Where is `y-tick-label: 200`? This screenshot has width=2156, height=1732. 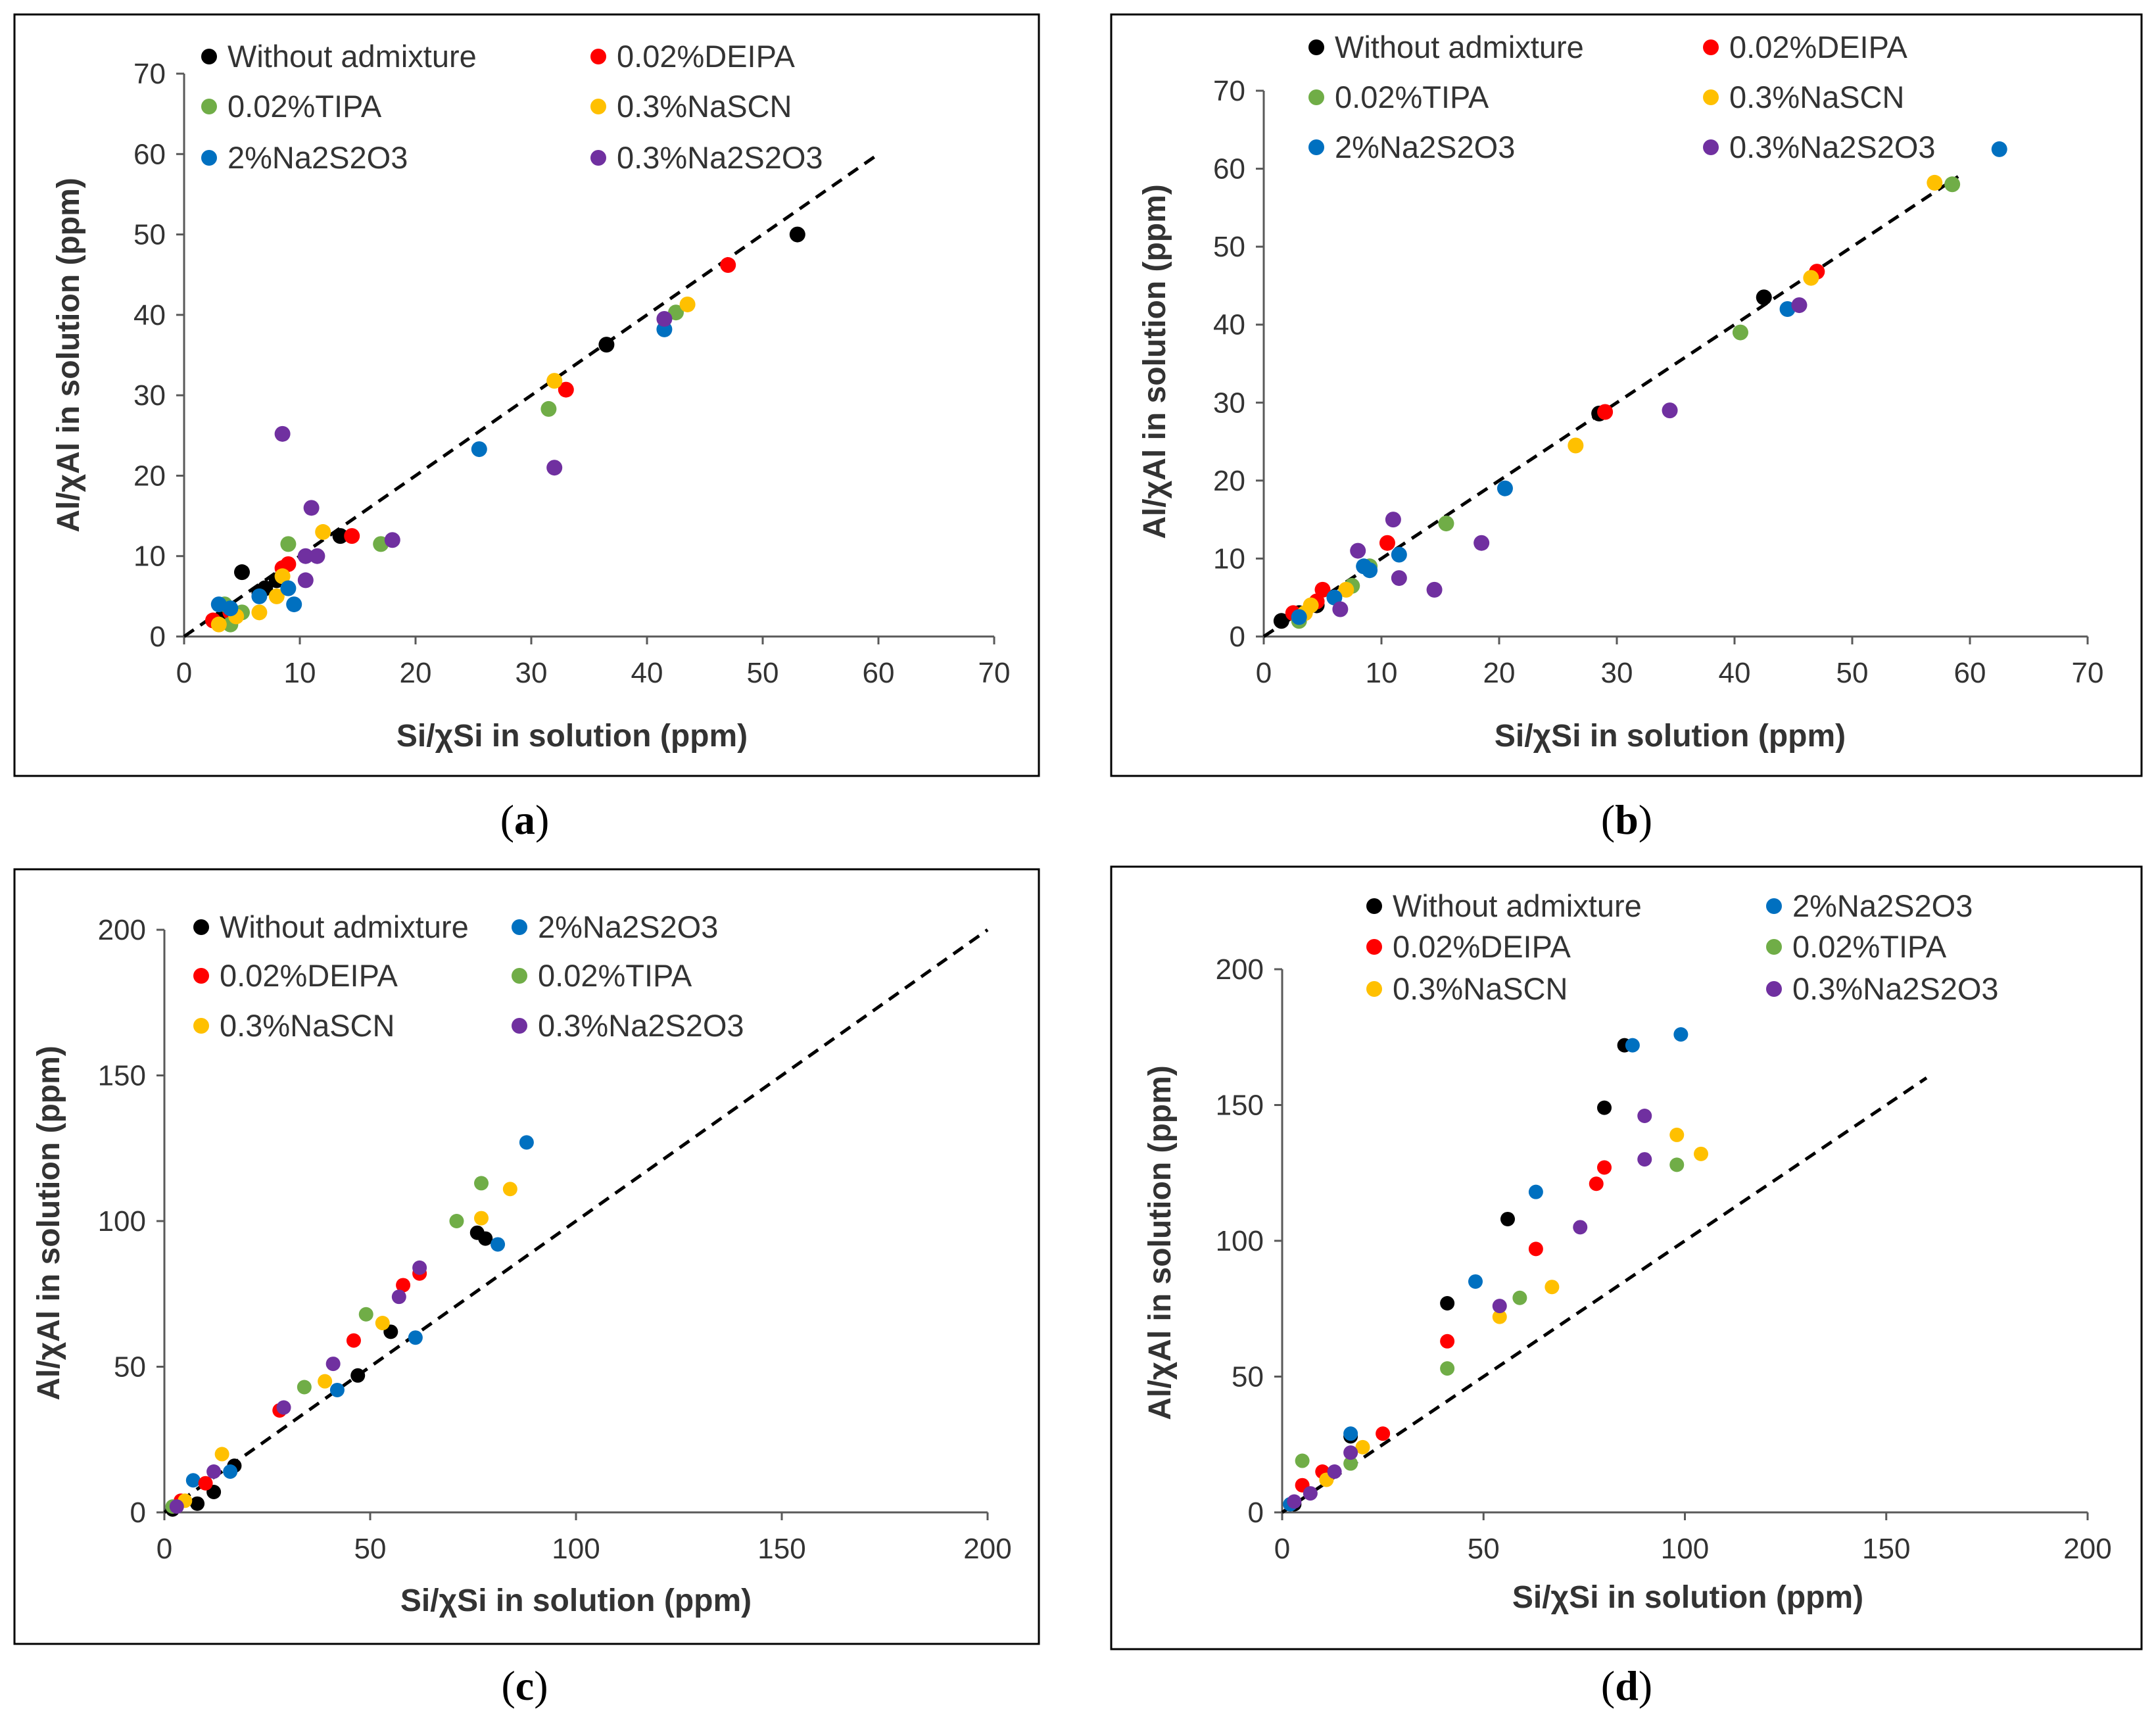
y-tick-label: 200 is located at coordinates (1240, 969).